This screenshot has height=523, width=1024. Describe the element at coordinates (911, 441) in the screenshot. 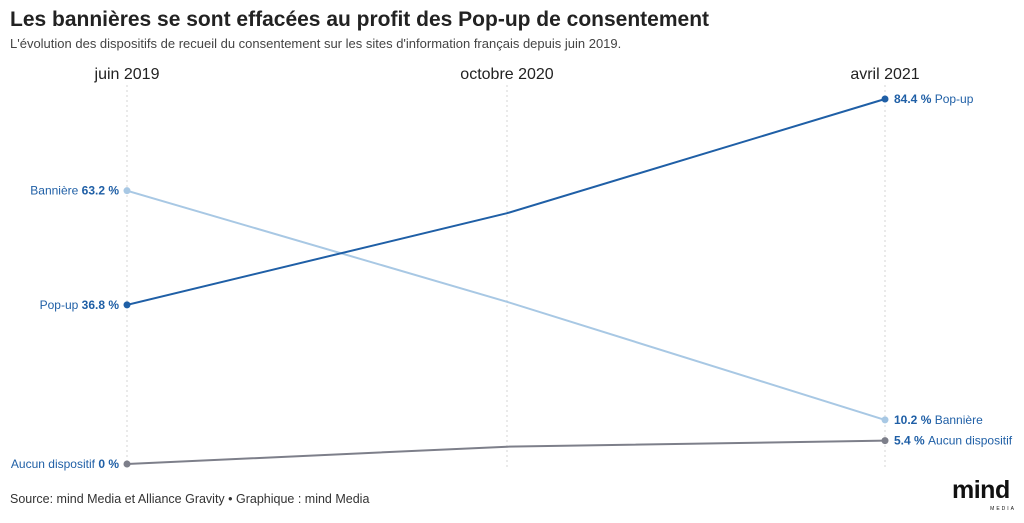

I see `label-end-value-2: 5.4 %` at that location.